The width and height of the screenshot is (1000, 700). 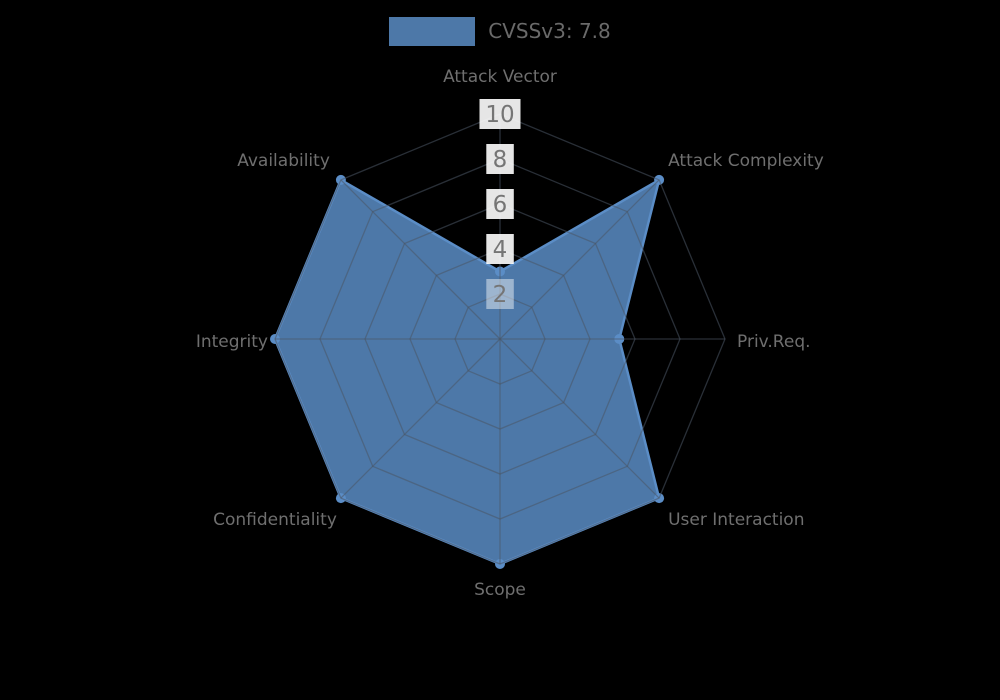 I want to click on axis-label-attack-complexity: Attack Complexity, so click(x=746, y=161).